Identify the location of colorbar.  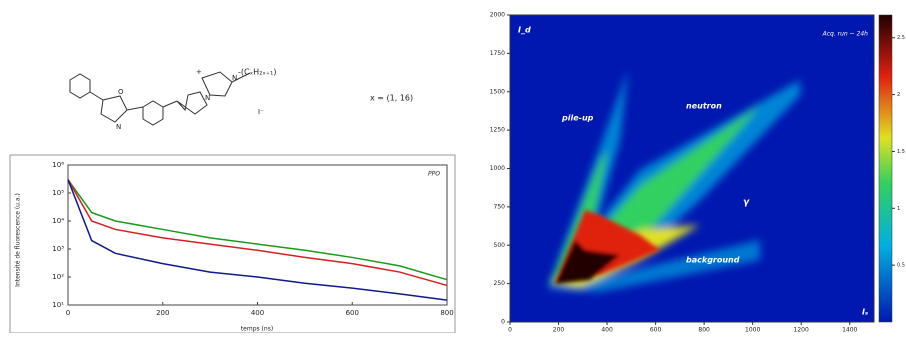
(885, 168).